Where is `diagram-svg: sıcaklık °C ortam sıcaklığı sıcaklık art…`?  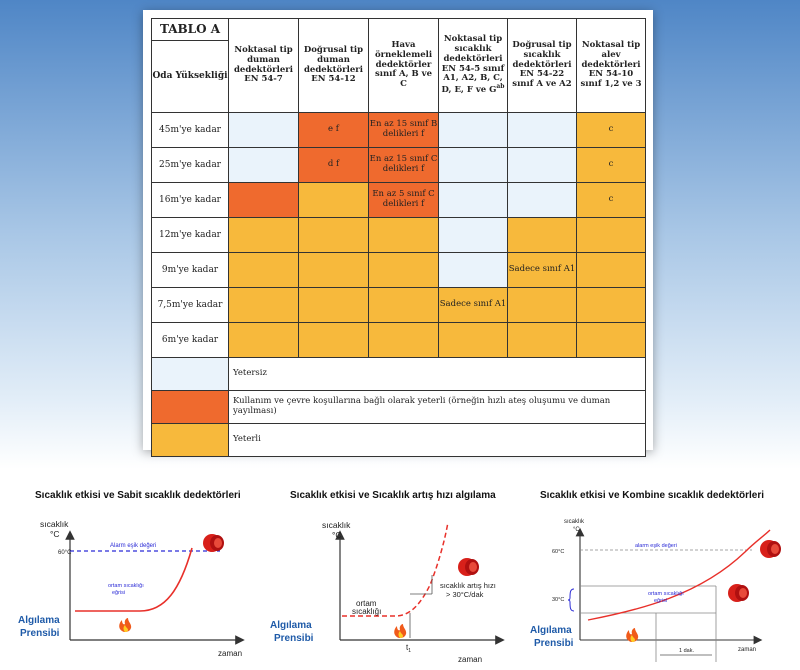
diagram-svg: sıcaklık °C ortam sıcaklığı sıcaklık art… is located at coordinates (387, 592).